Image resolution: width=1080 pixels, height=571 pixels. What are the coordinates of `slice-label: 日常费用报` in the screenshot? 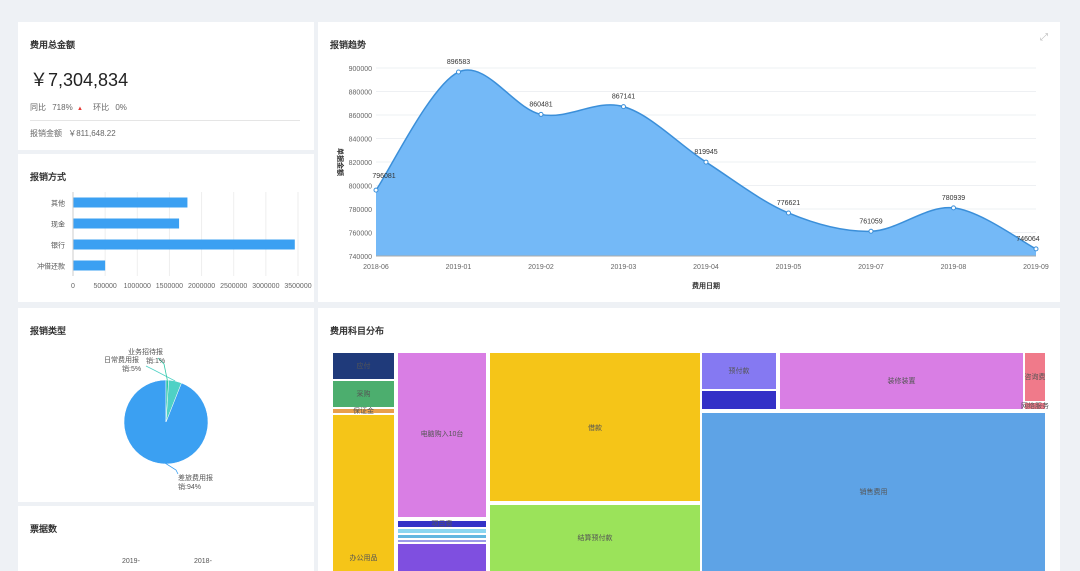 It's located at (121, 359).